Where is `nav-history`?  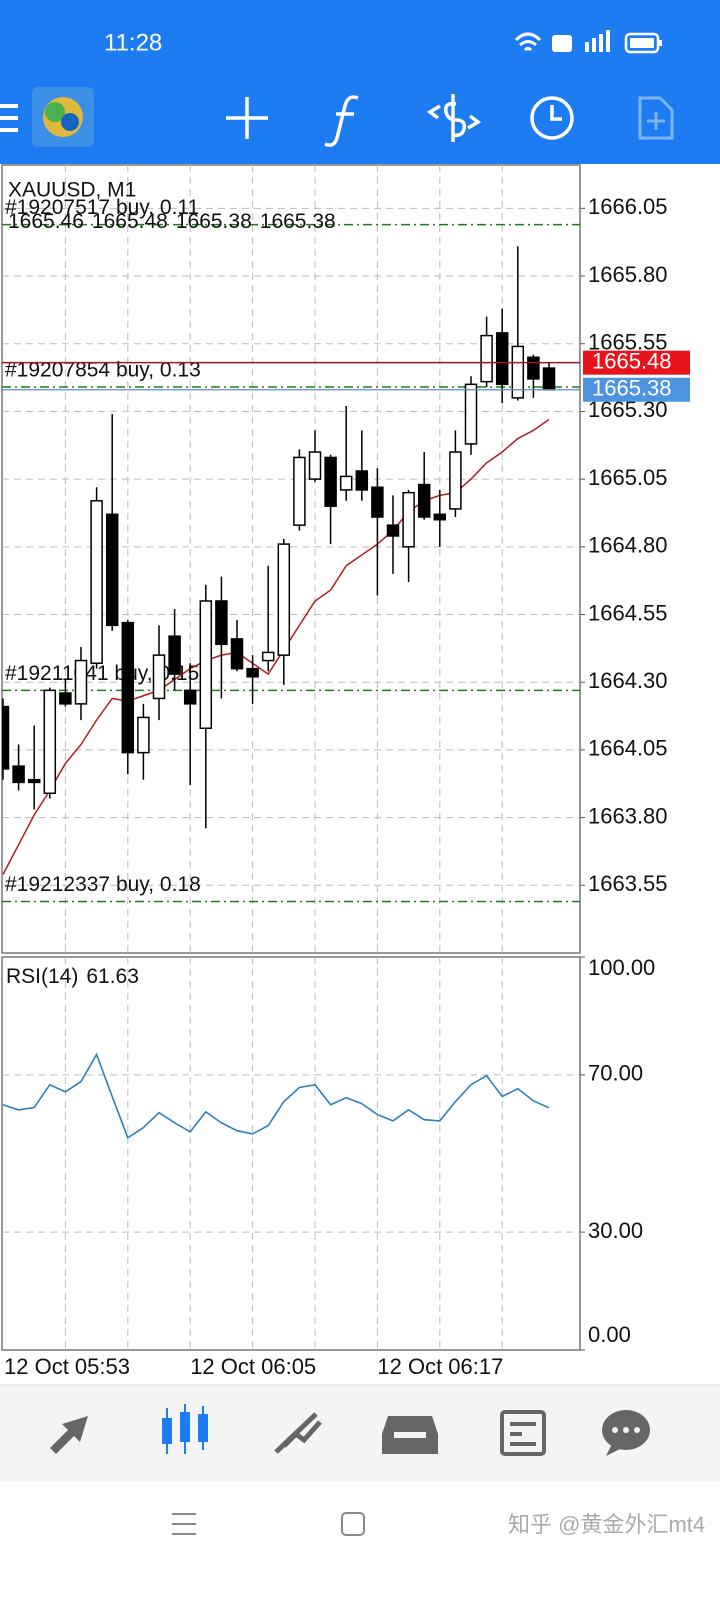
nav-history is located at coordinates (410, 1435).